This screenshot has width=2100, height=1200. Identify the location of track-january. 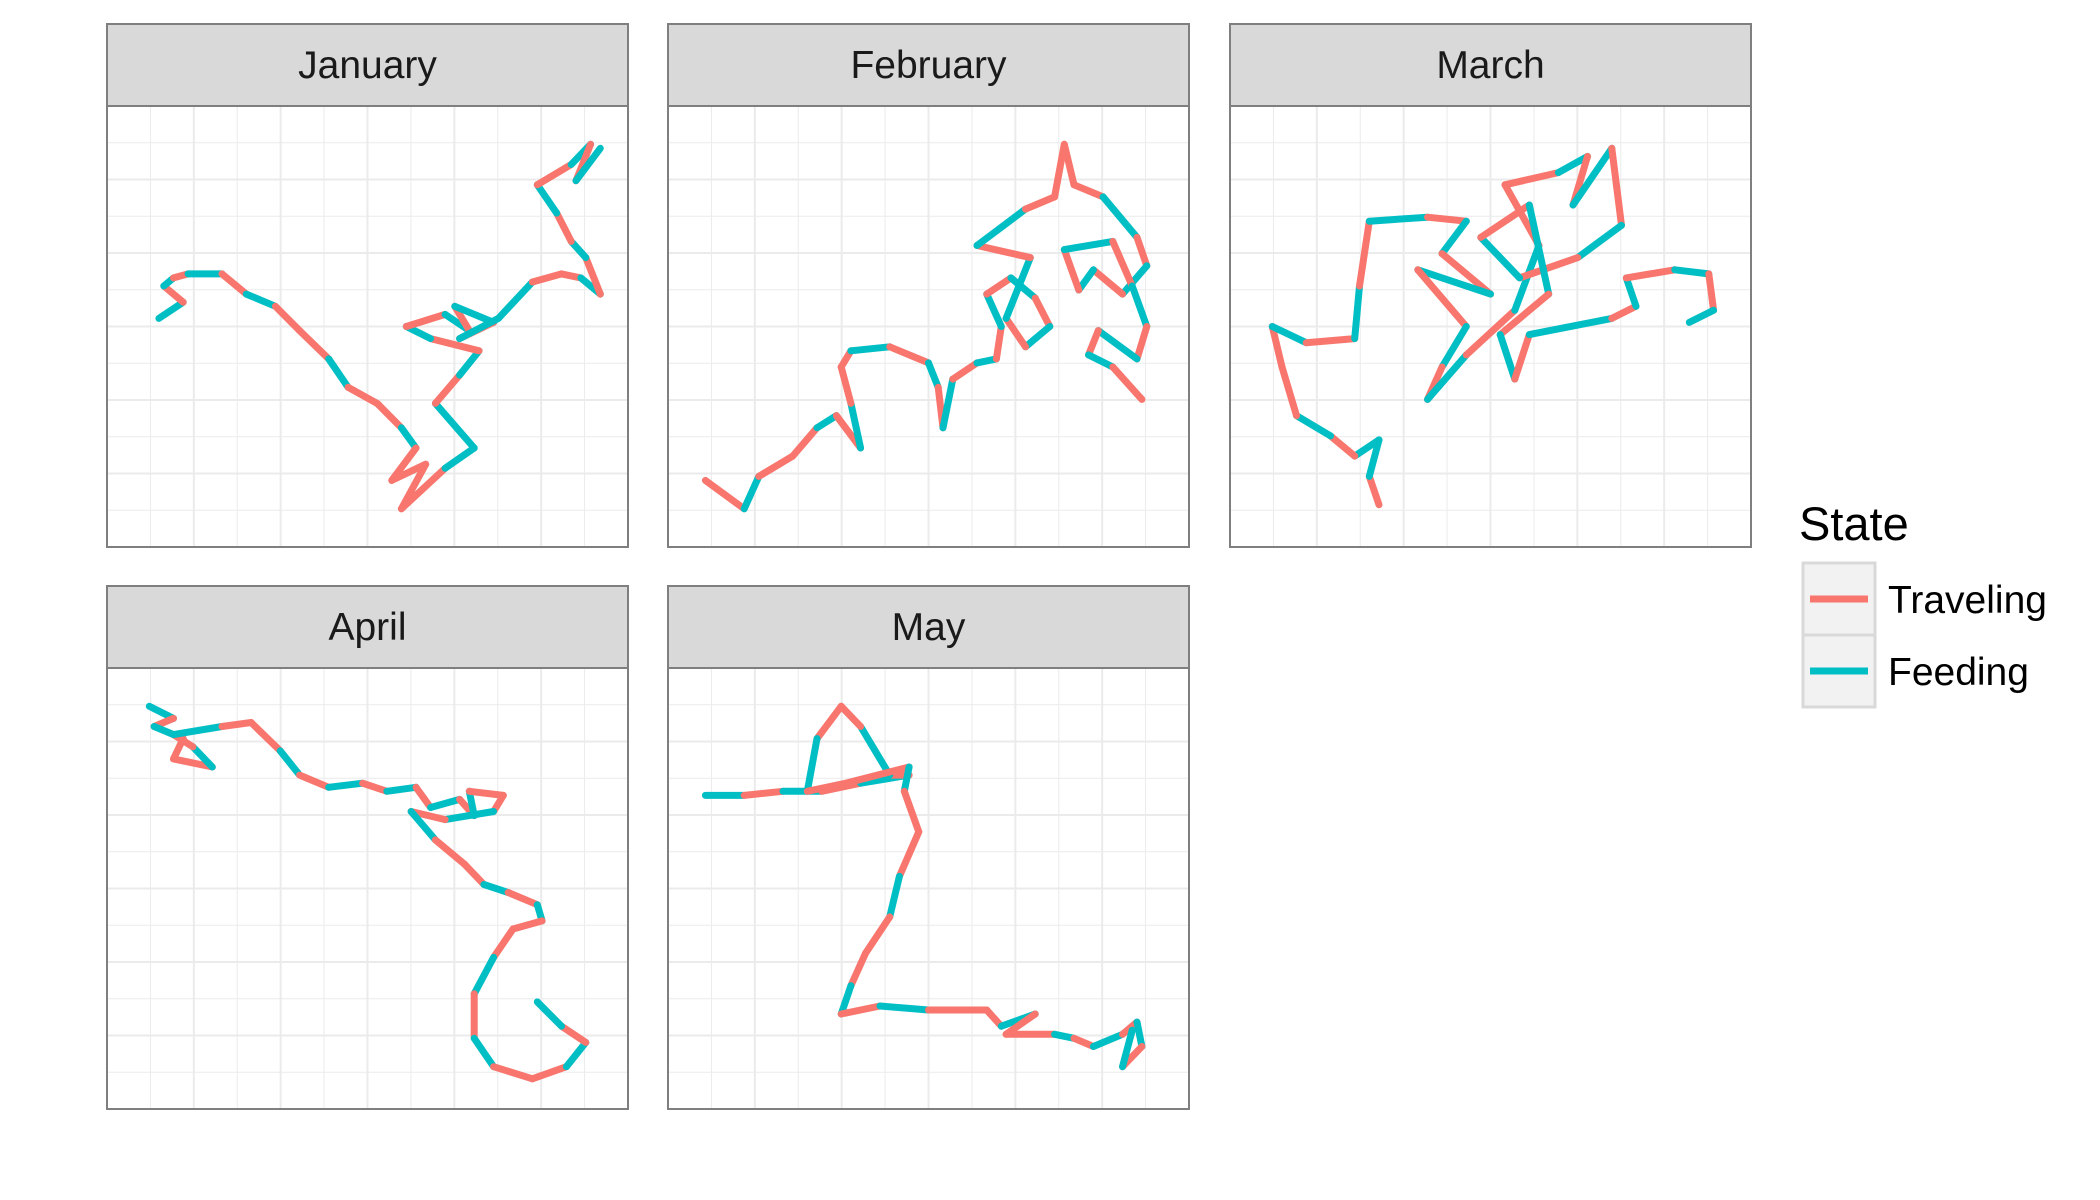
(379, 326).